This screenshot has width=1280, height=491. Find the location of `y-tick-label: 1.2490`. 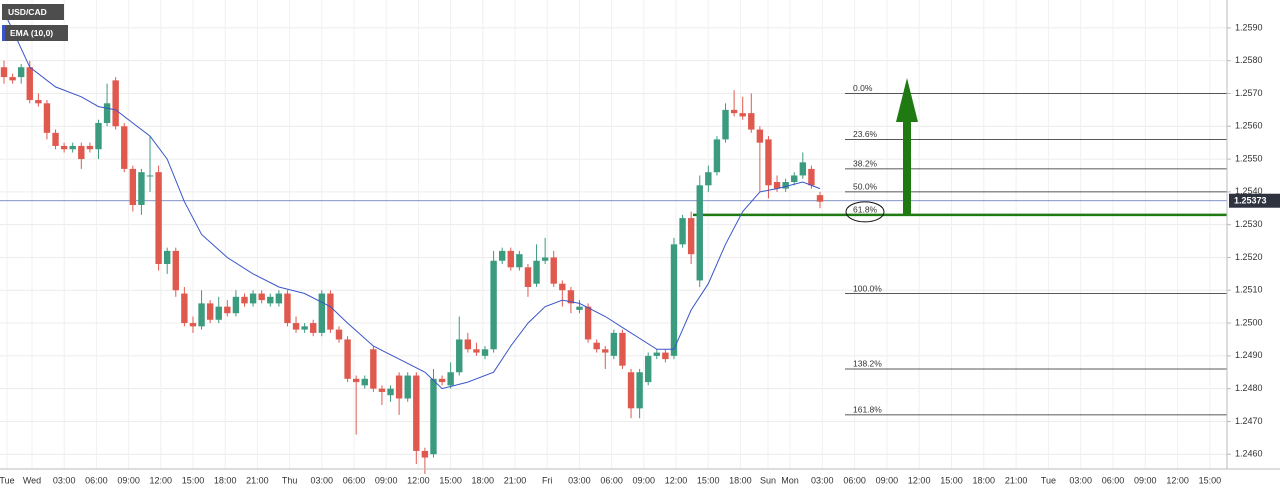

y-tick-label: 1.2490 is located at coordinates (1249, 355).